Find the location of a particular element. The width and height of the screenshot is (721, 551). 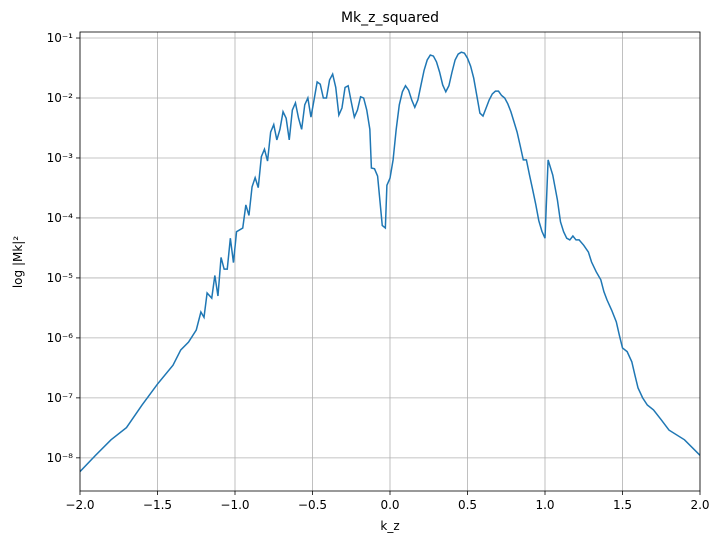

x-tick-label: 1.5 is located at coordinates (622, 505).